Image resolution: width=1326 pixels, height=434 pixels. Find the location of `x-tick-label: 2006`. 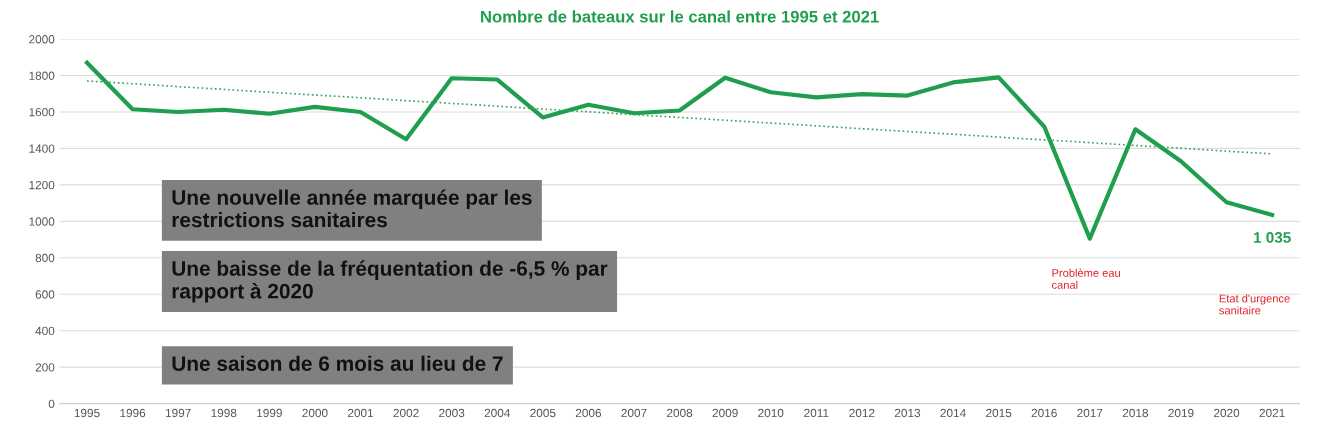

x-tick-label: 2006 is located at coordinates (588, 413).